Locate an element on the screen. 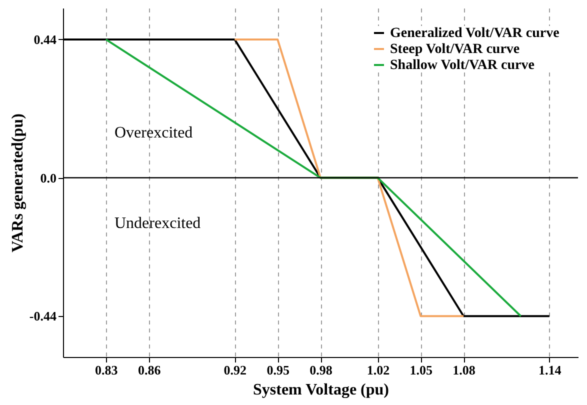 The height and width of the screenshot is (405, 587). x-tick-label: 1.02 is located at coordinates (378, 370).